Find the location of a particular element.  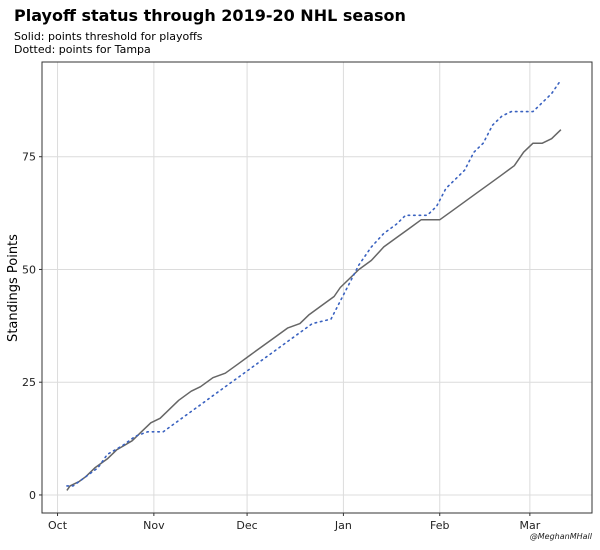

x-tick-label: Oct is located at coordinates (58, 525).